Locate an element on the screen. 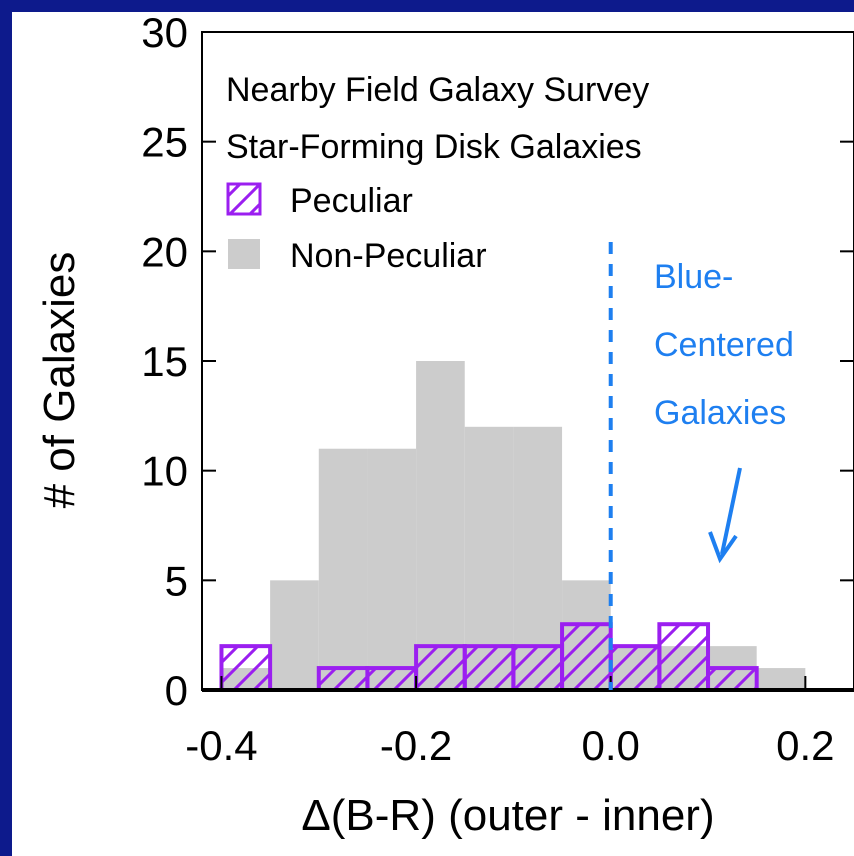 The height and width of the screenshot is (856, 854). blue-centered-annotation: Blue- Centered Galaxies is located at coordinates (701, 466).